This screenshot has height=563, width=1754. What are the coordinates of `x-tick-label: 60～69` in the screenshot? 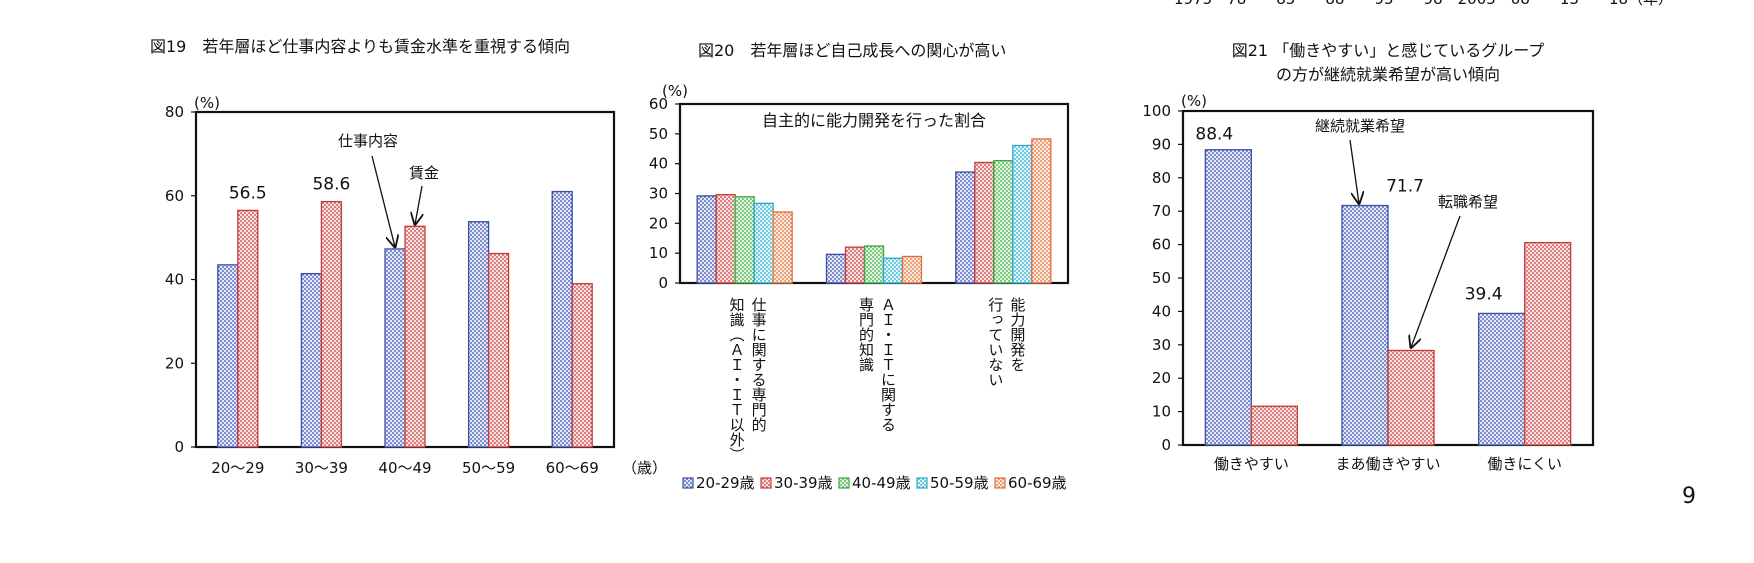 It's located at (572, 468).